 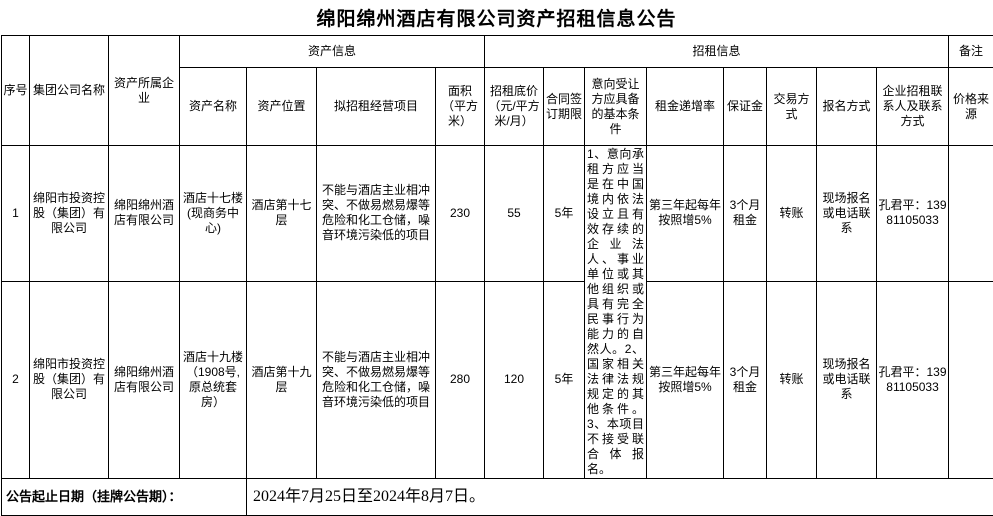 I want to click on announcement-period-label: 公告起止日期（挂牌公告期）：, so click(x=124, y=497).